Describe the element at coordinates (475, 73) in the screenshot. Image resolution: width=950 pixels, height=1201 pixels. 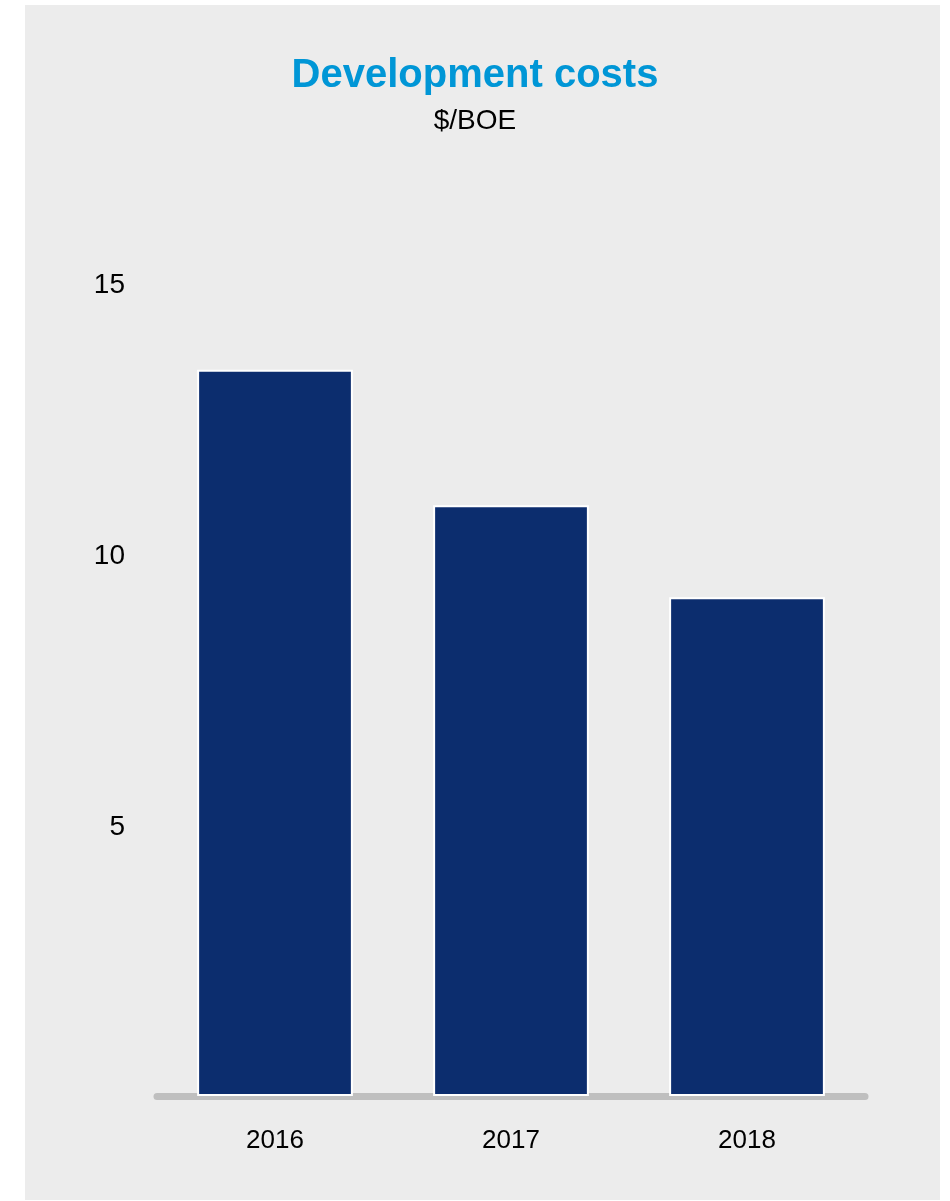
I see `chart-title: Development costs` at that location.